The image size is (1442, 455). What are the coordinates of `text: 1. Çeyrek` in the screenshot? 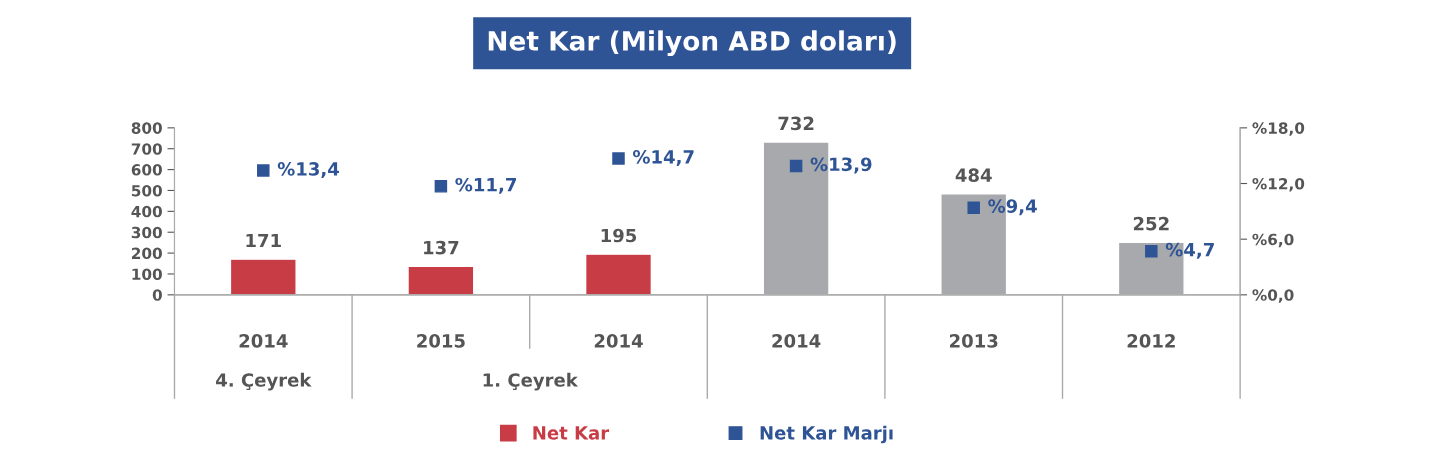 It's located at (531, 381).